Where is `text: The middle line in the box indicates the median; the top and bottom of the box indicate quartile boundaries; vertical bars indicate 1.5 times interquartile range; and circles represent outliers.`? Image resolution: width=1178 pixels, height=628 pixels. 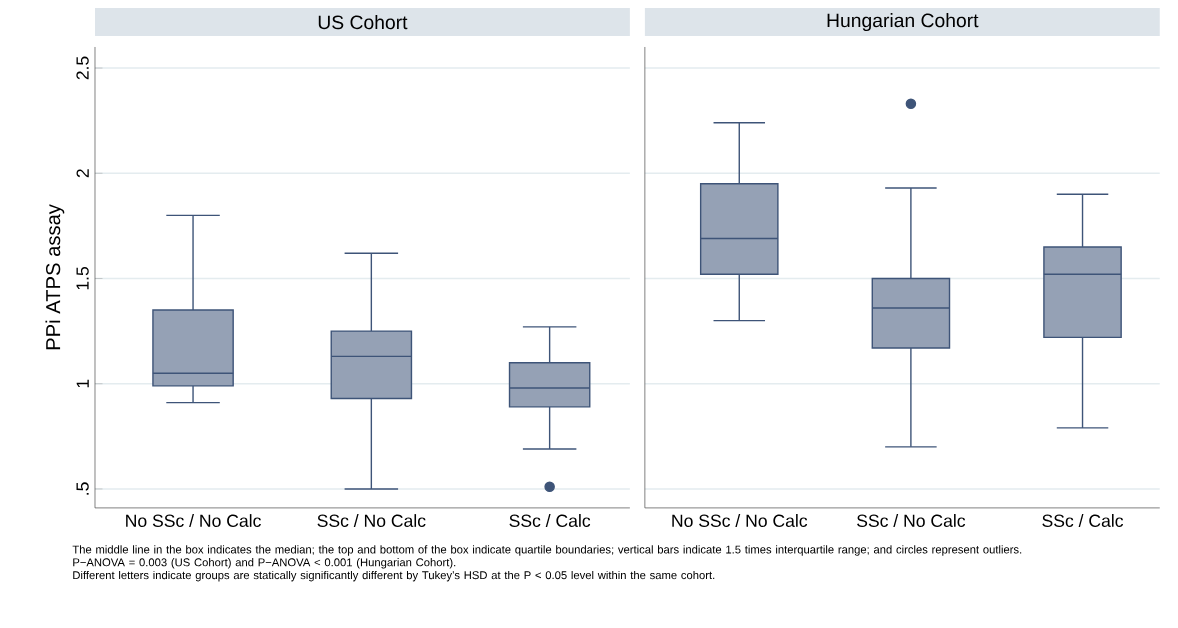 text: The middle line in the box indicates the median; the top and bottom of the box indicate quartile boundaries; vertical bars indicate 1.5 times interquartile range; and circles represent outliers. is located at coordinates (547, 550).